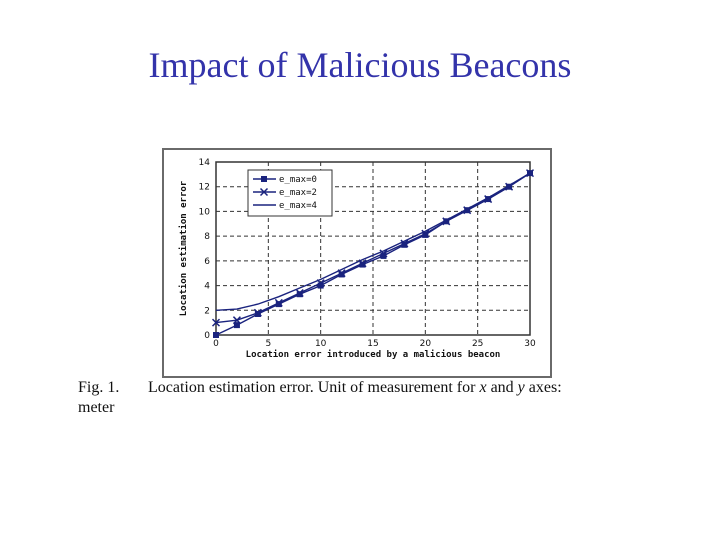  Describe the element at coordinates (298, 206) in the screenshot. I see `legend-label-2: e_max=4` at that location.